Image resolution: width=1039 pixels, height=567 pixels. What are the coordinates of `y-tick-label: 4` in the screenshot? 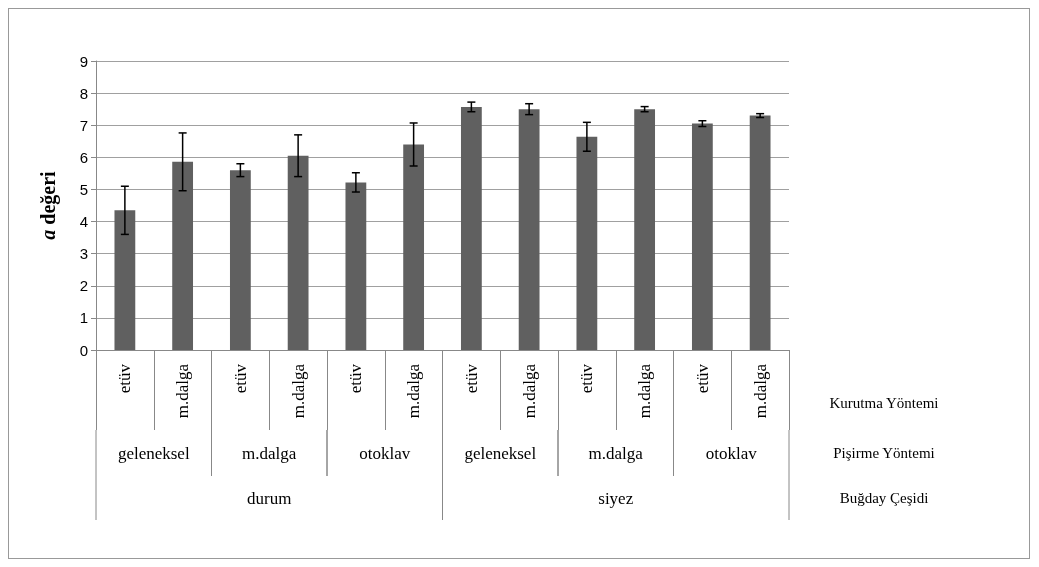 It's located at (83, 222).